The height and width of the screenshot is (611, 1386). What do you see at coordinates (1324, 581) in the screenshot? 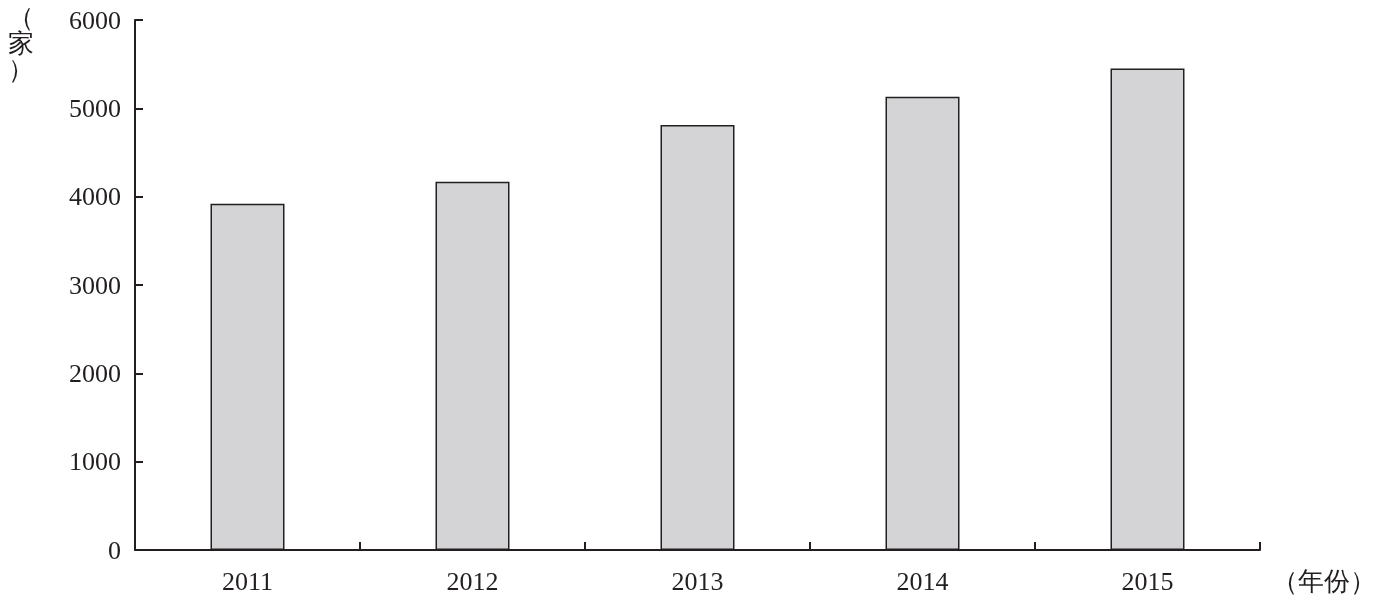
I see `x-axis-title: （年份）` at bounding box center [1324, 581].